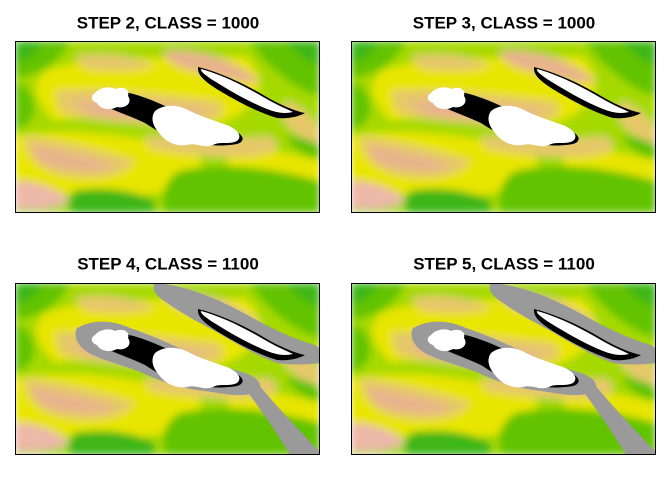 This screenshot has height=480, width=672. Describe the element at coordinates (504, 263) in the screenshot. I see `panel-title-4: STEP 5, CLASS = 1100` at that location.